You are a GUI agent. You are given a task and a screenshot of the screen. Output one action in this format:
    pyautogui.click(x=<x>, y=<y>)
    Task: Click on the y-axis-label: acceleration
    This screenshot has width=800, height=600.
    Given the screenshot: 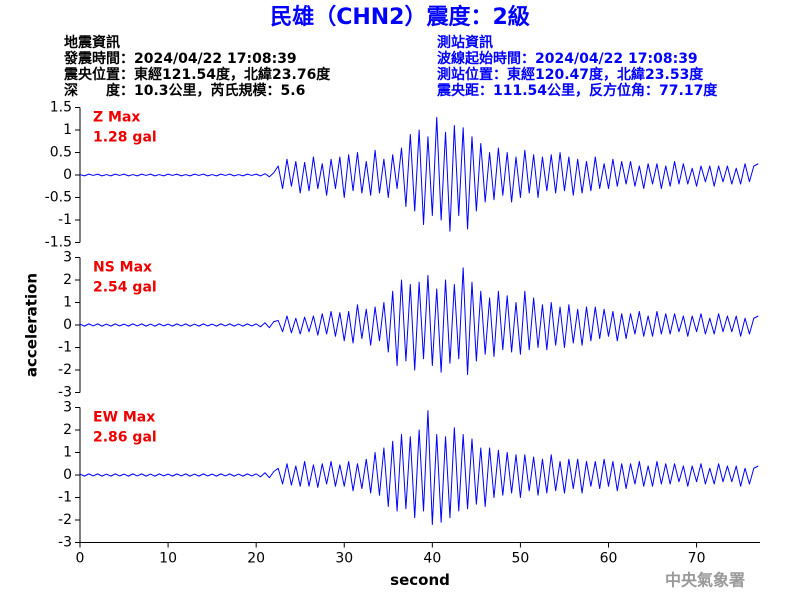 What is the action you would take?
    pyautogui.click(x=32, y=325)
    